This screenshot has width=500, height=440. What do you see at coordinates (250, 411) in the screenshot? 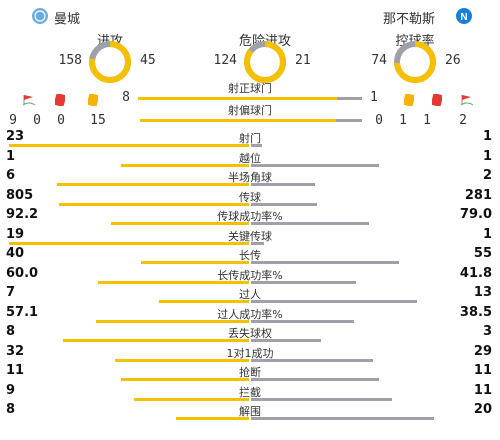
I see `stat-label: 解围` at bounding box center [250, 411].